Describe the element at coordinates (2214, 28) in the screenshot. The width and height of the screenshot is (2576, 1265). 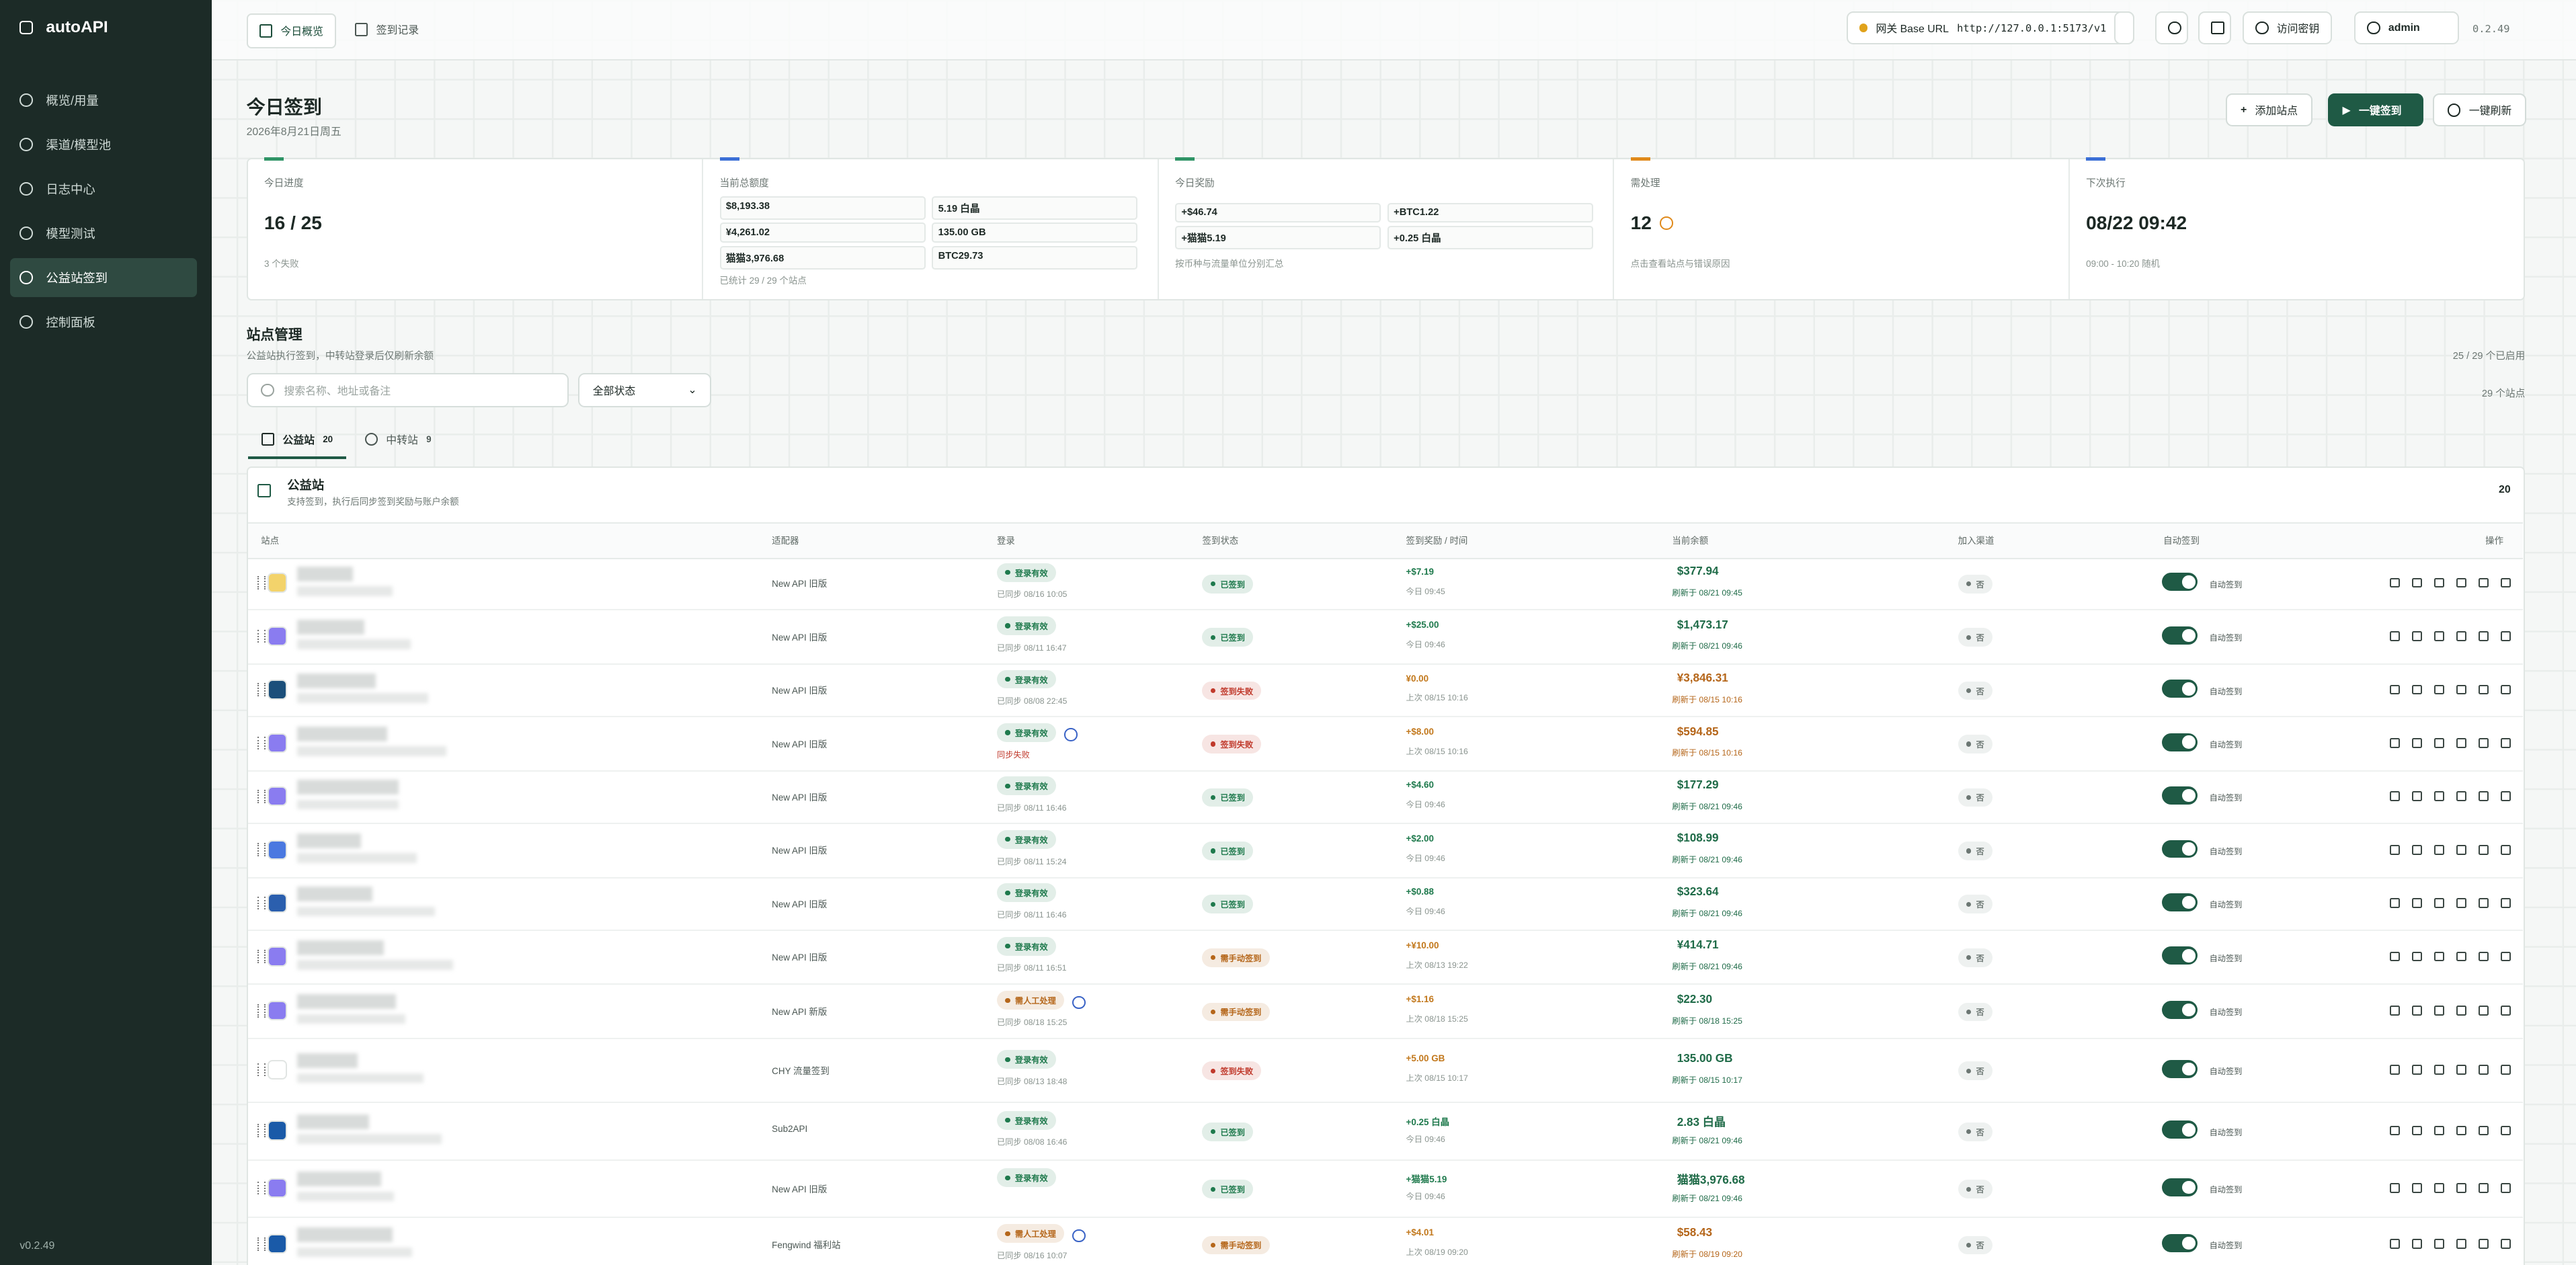
I see `apps-button` at that location.